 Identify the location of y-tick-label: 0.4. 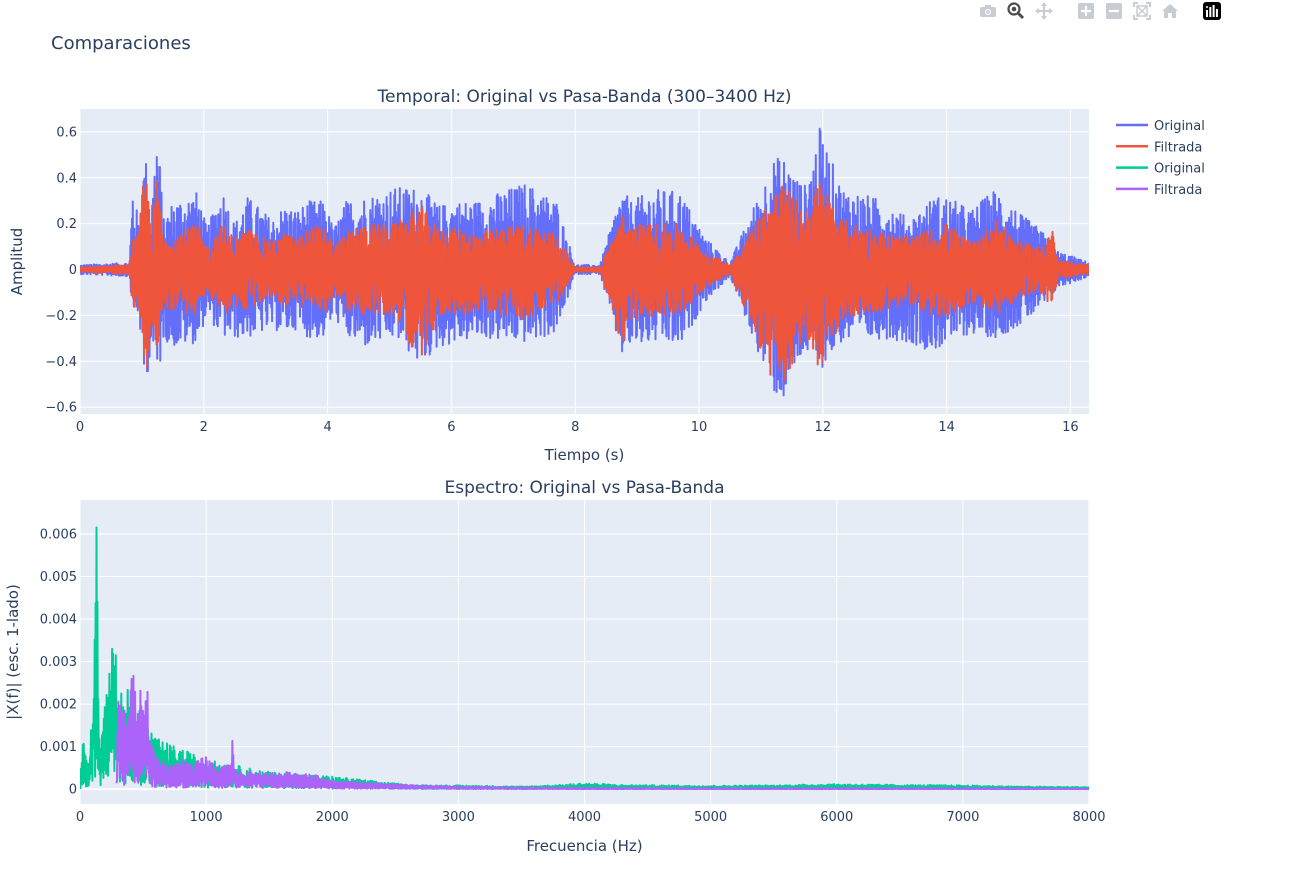
(66, 178).